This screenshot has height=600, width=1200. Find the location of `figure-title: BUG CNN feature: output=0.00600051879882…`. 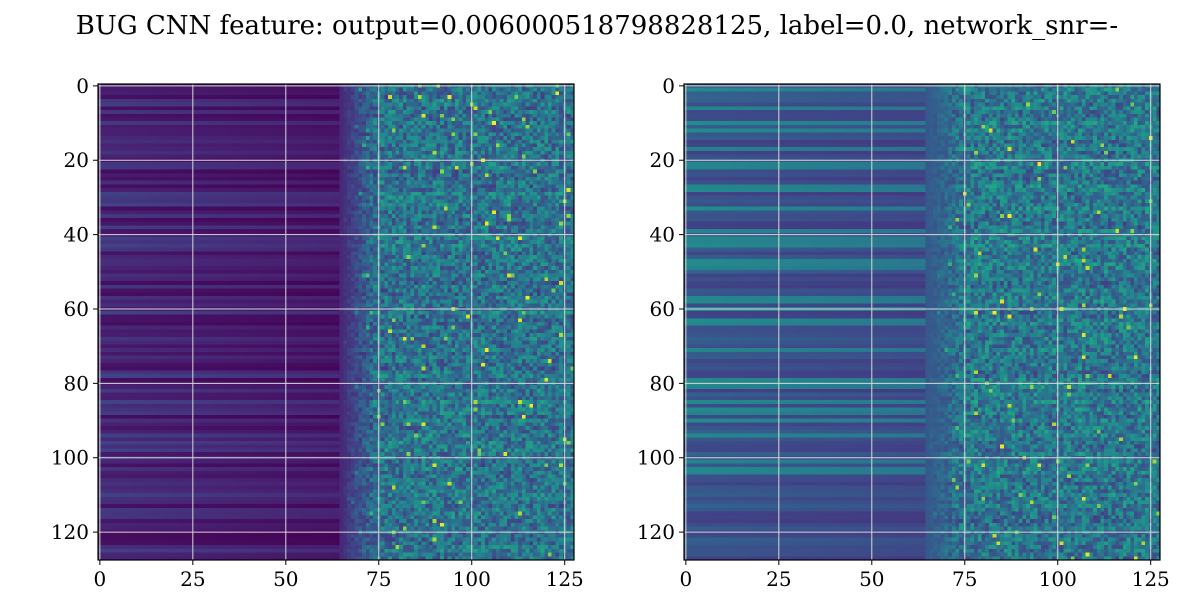

figure-title: BUG CNN feature: output=0.00600051879882… is located at coordinates (597, 26).